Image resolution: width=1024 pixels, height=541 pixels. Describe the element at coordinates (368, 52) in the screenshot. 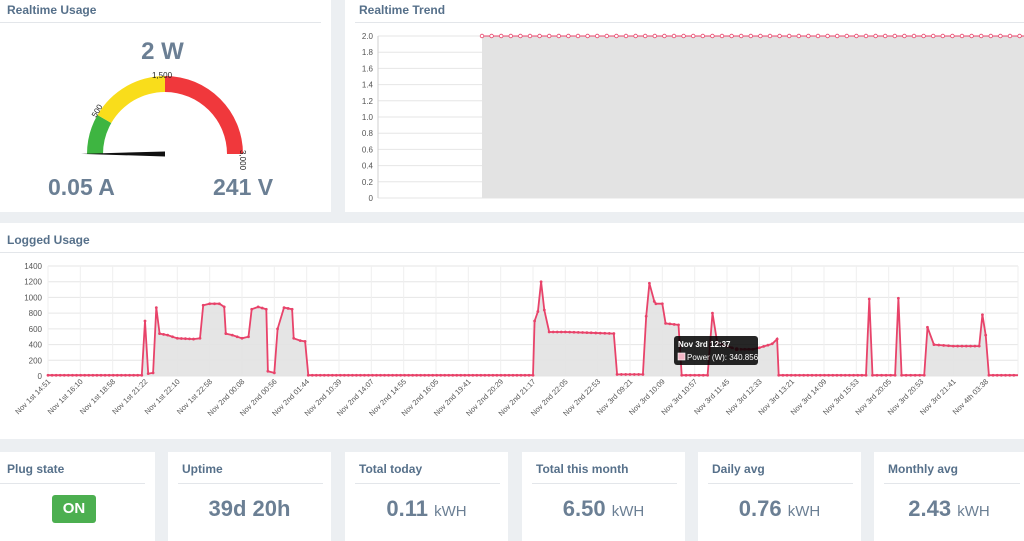

I see `trend-y-tick: 1.8` at that location.